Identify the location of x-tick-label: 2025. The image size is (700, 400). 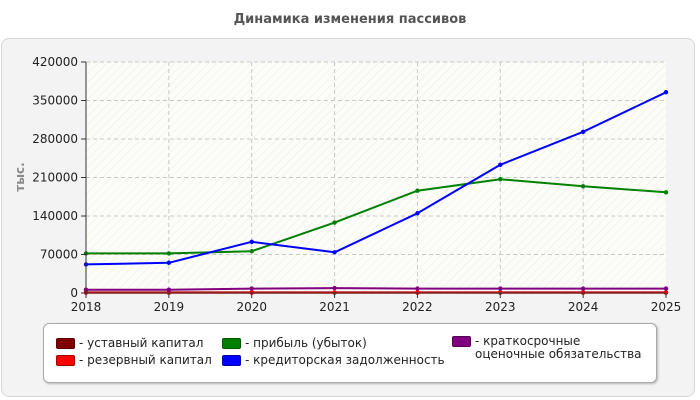
(666, 307).